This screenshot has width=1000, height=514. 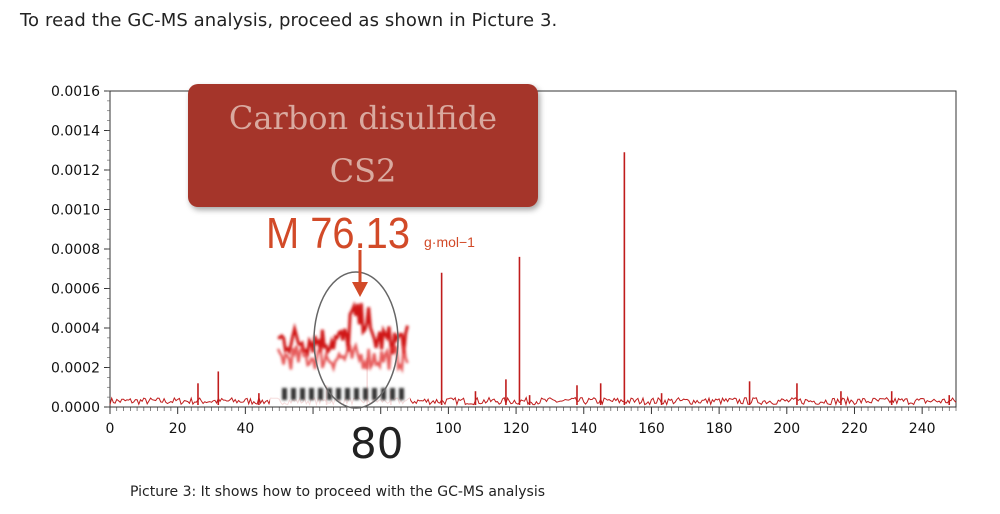 I want to click on baseline-noise, so click(x=533, y=401).